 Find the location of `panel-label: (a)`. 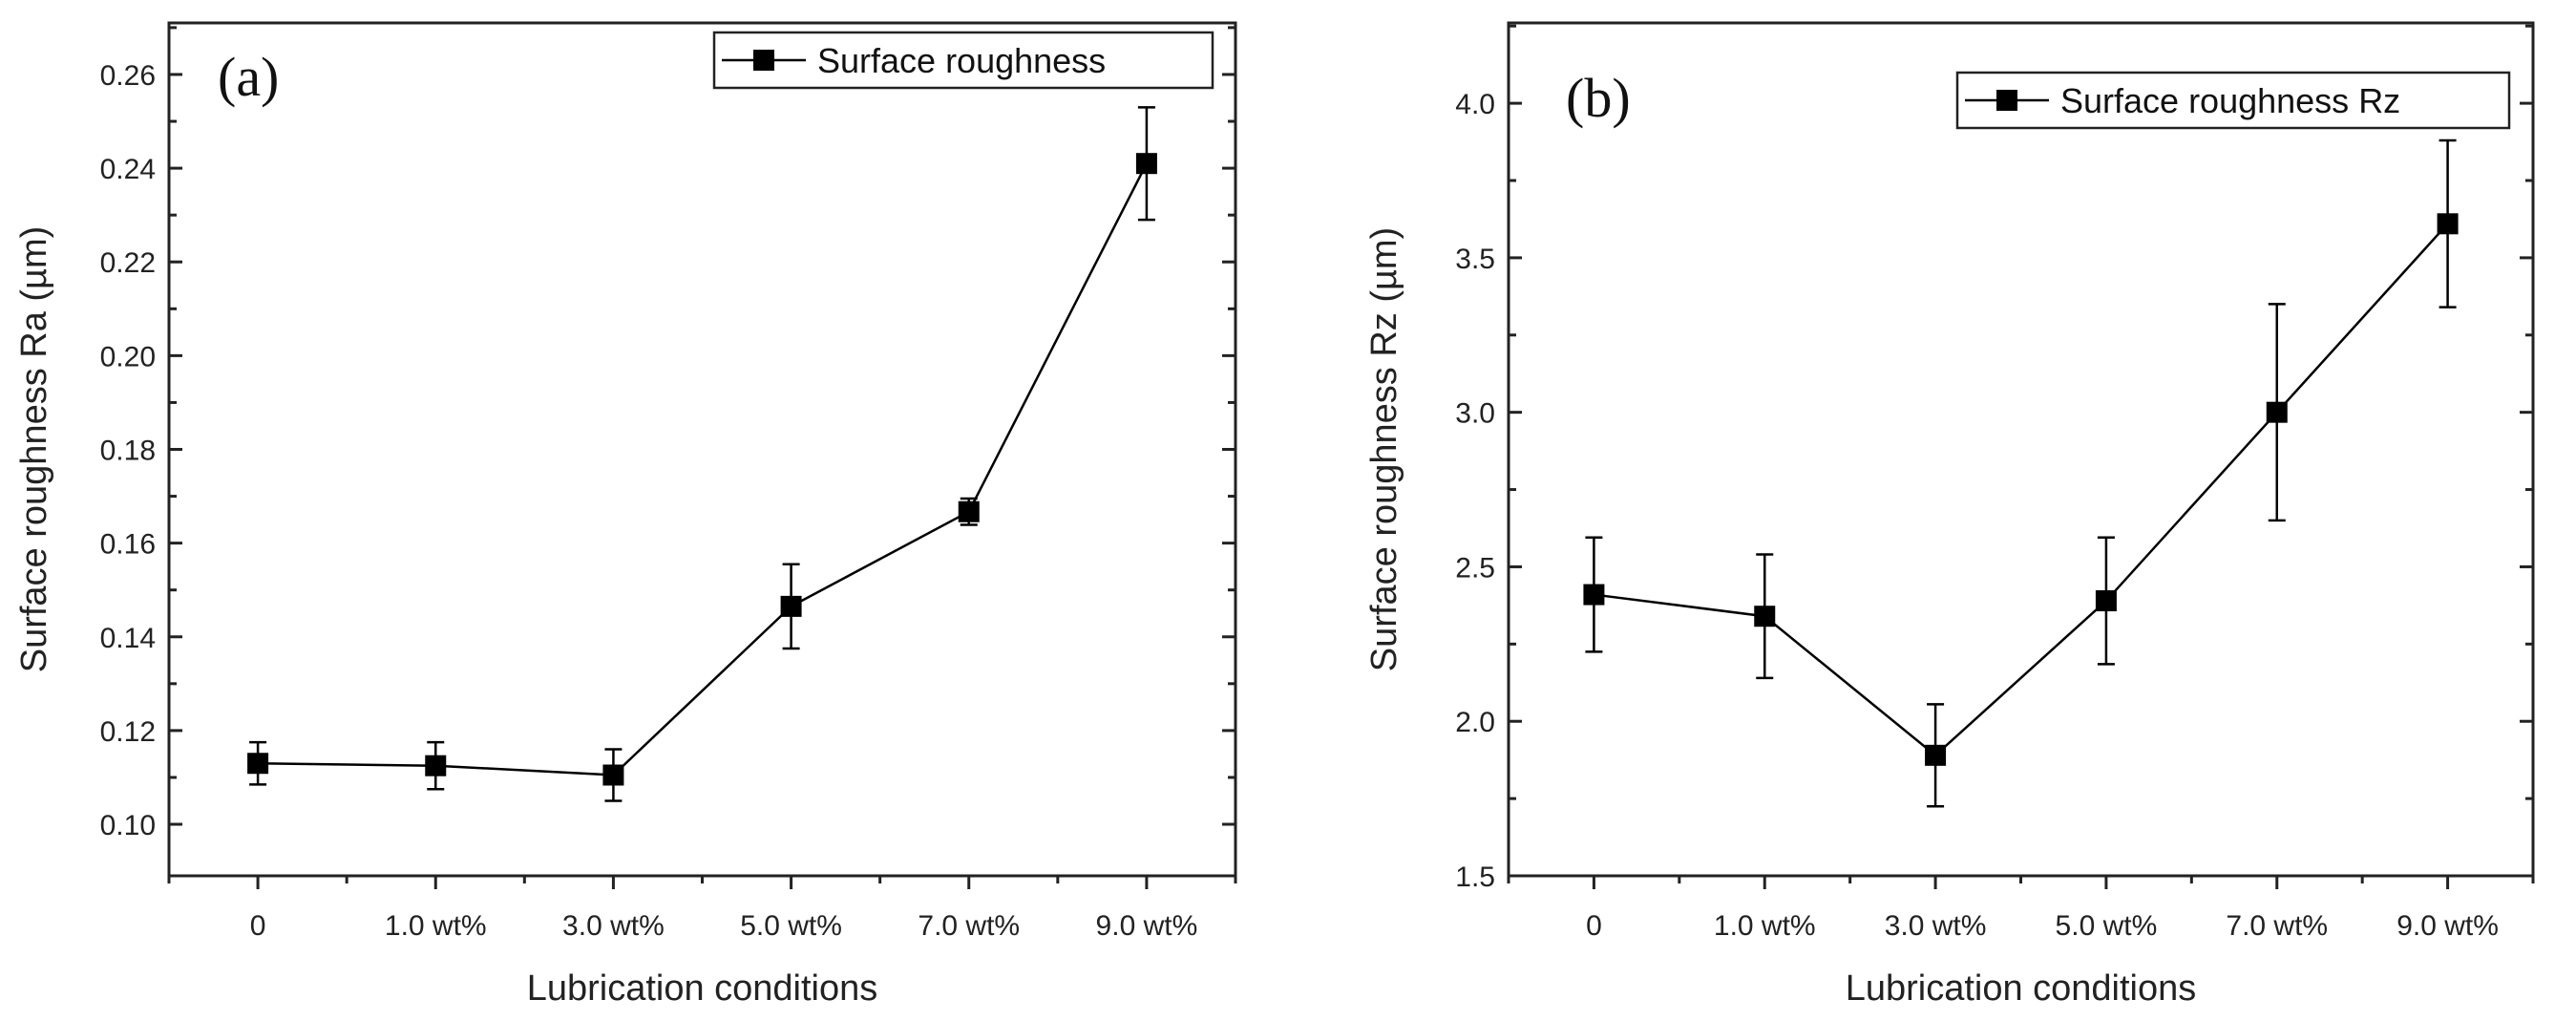

panel-label: (a) is located at coordinates (248, 77).